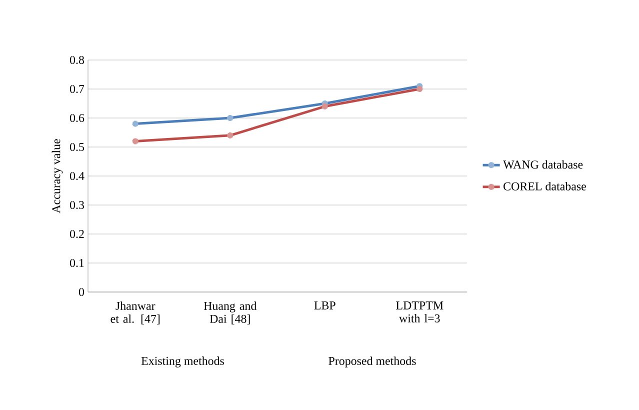 The image size is (639, 410). Describe the element at coordinates (77, 147) in the screenshot. I see `y-tick-label: 0.5` at that location.